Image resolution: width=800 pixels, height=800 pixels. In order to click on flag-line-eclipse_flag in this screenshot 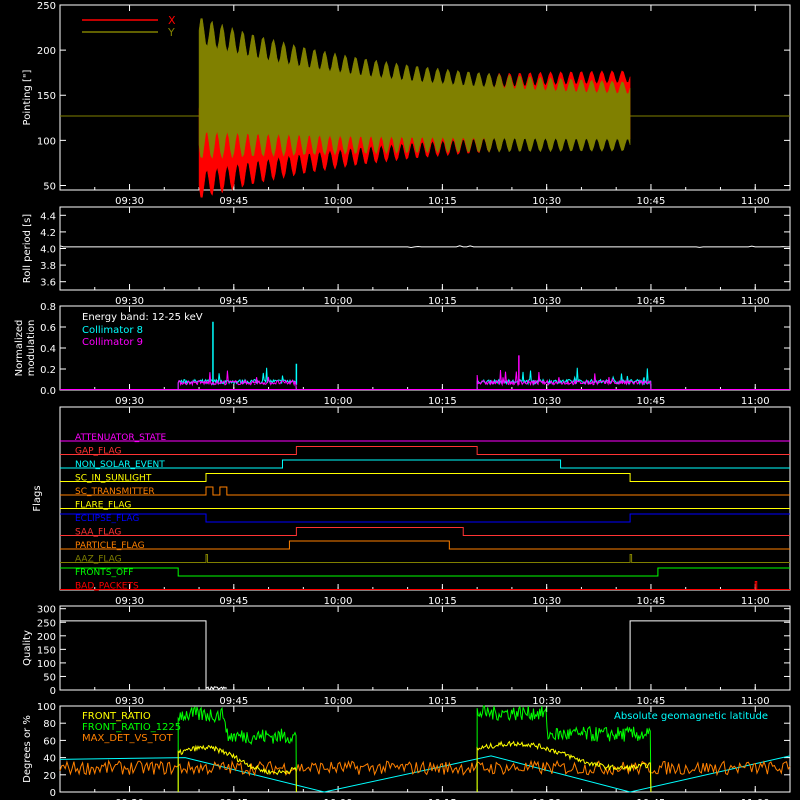, I will do `click(425, 518)`.